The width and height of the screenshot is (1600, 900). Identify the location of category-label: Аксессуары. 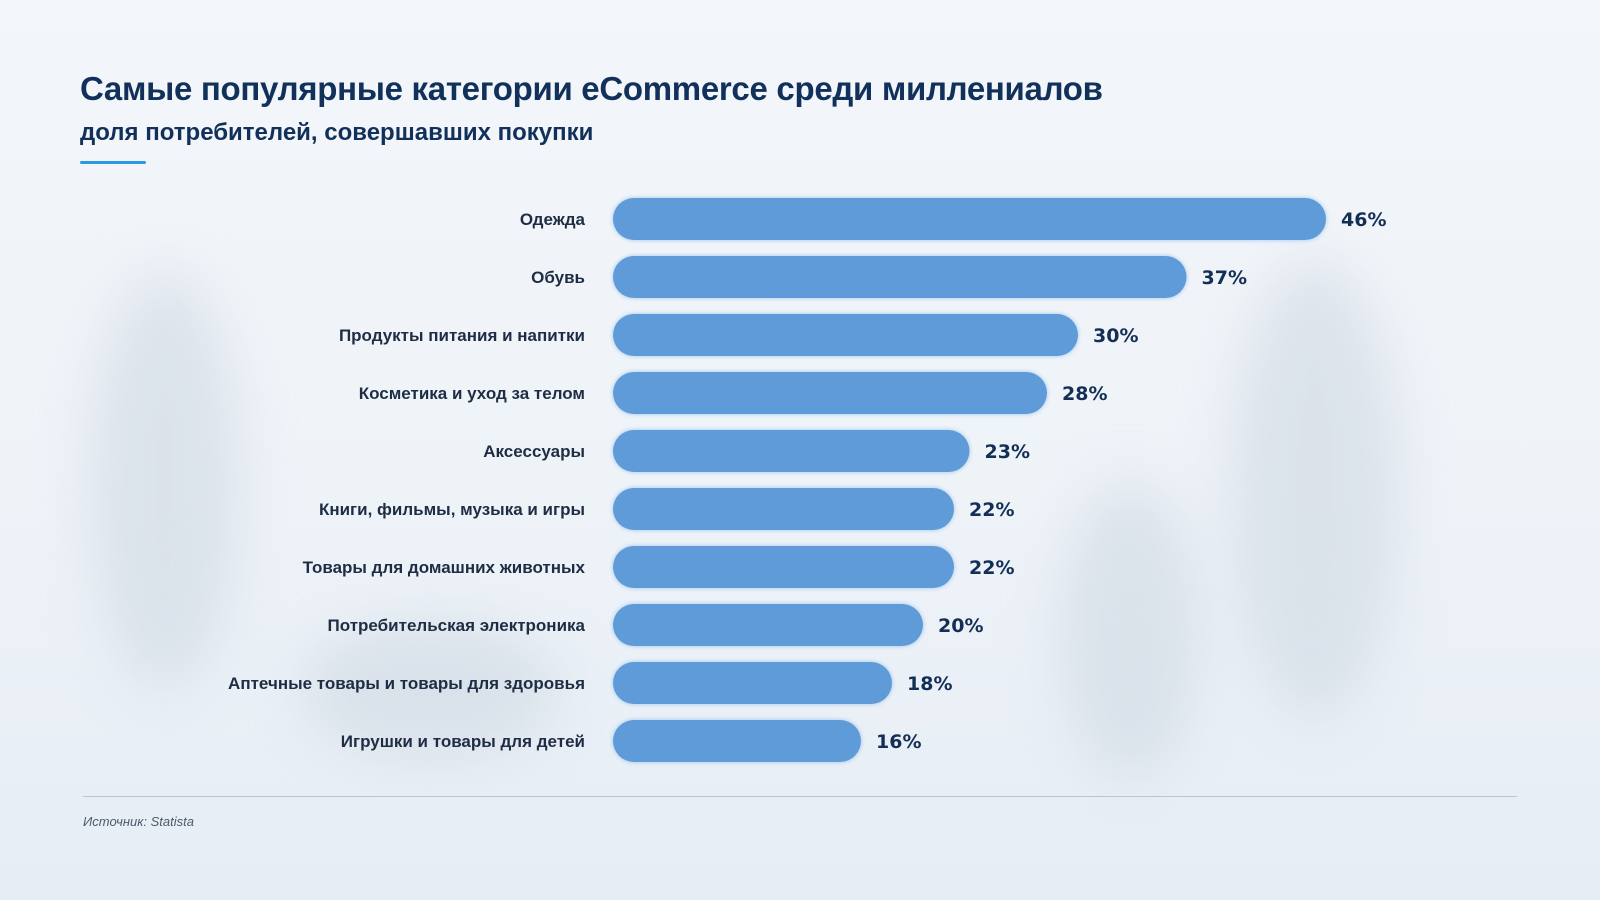
(534, 451).